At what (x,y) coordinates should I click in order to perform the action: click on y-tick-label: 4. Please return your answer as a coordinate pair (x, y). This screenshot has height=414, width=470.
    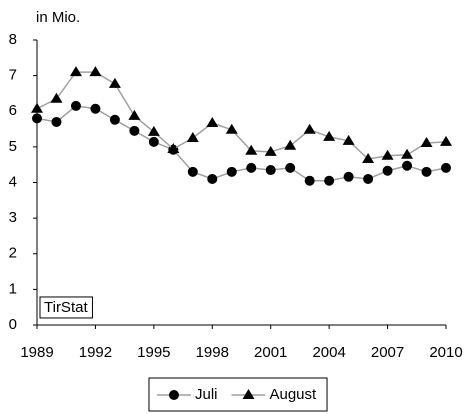
    Looking at the image, I should click on (13, 181).